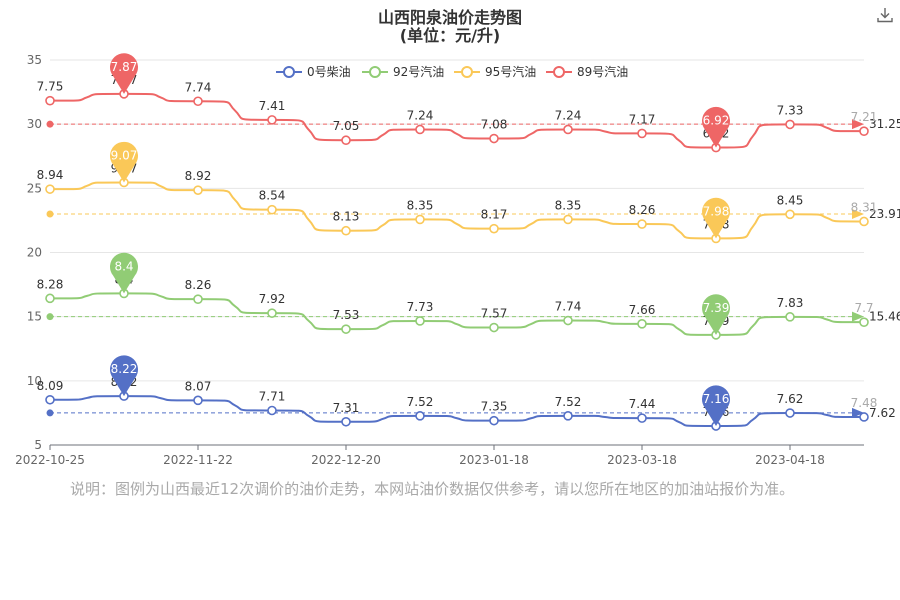 This screenshot has width=900, height=600. Describe the element at coordinates (864, 403) in the screenshot. I see `data-label: 7.48` at that location.